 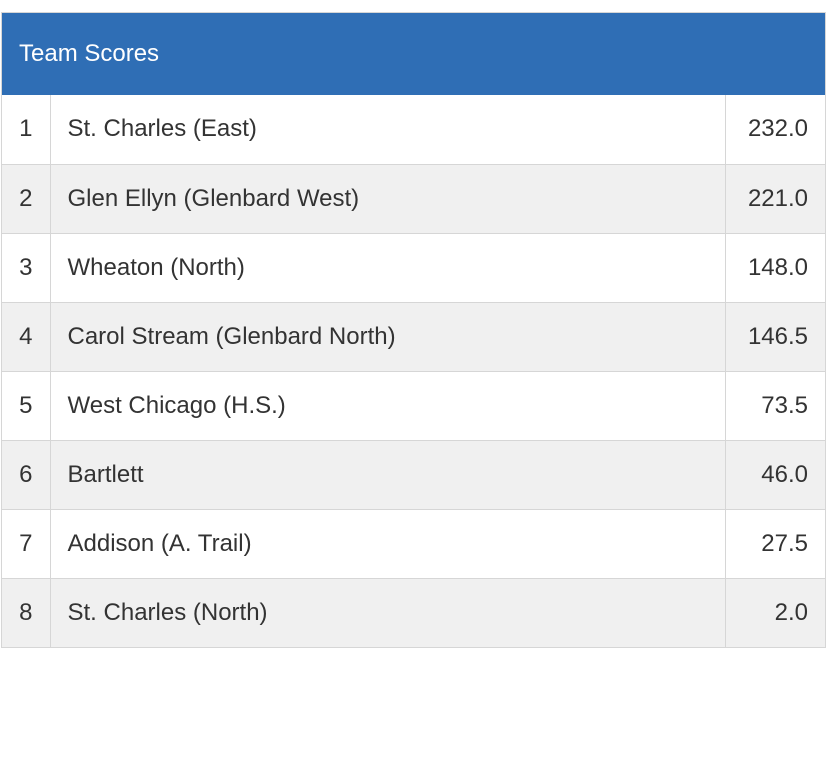 What do you see at coordinates (26, 406) in the screenshot?
I see `rank-cell: 5` at bounding box center [26, 406].